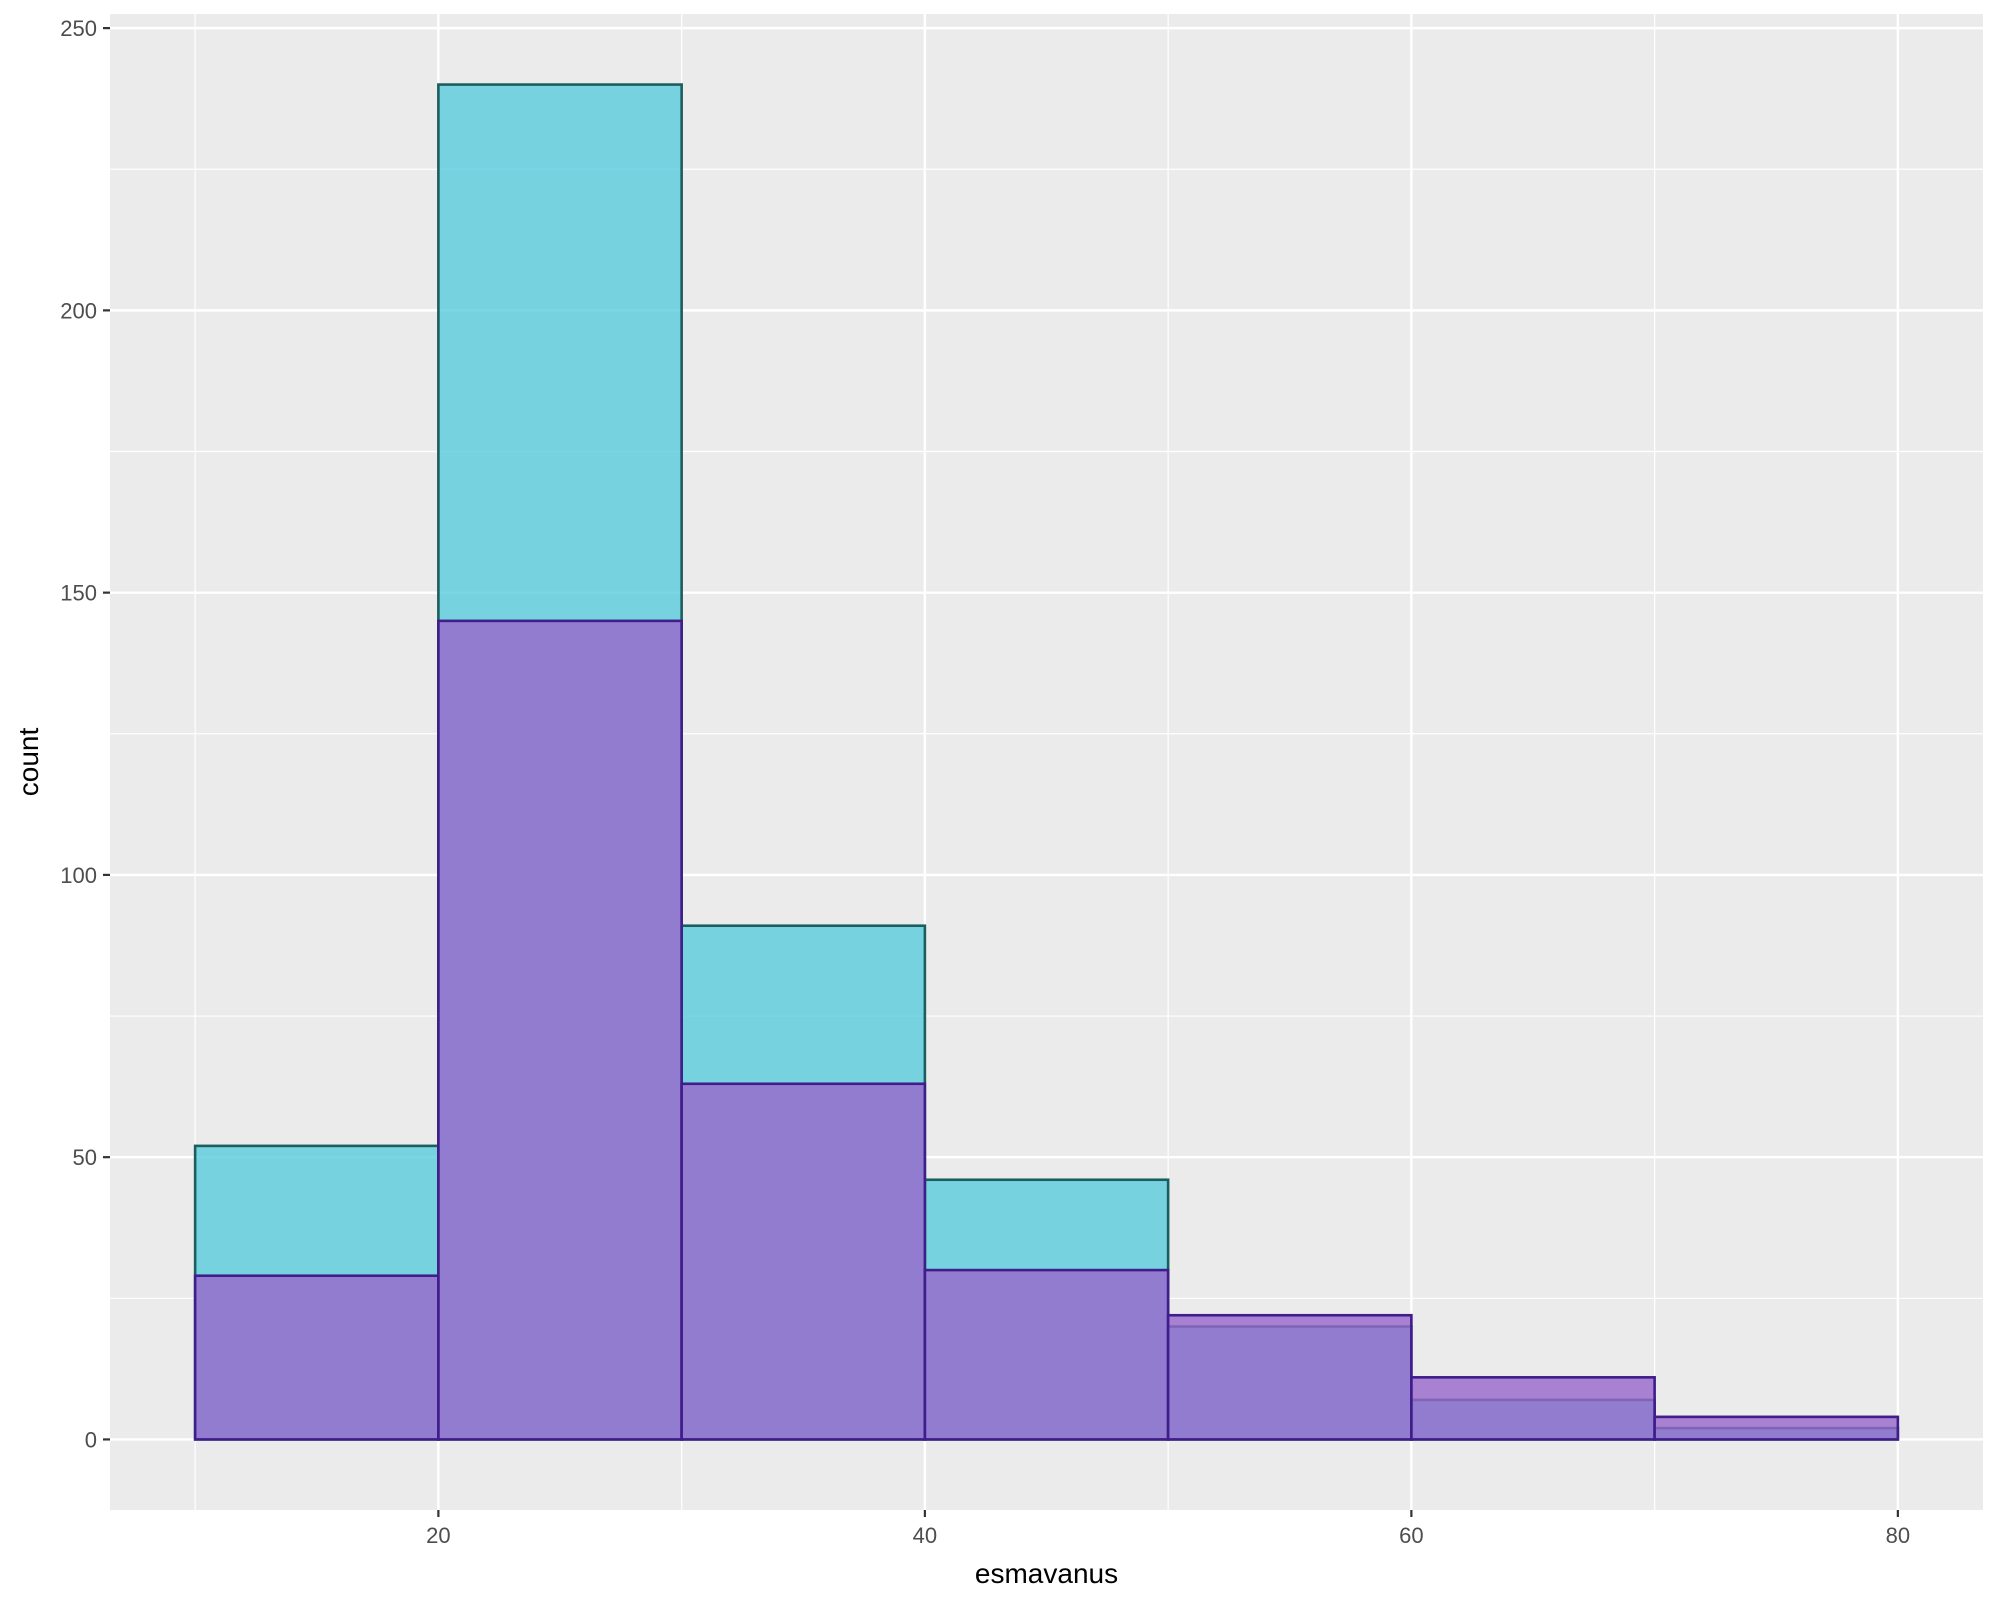  Describe the element at coordinates (91, 1439) in the screenshot. I see `y-tick-label: 0` at that location.